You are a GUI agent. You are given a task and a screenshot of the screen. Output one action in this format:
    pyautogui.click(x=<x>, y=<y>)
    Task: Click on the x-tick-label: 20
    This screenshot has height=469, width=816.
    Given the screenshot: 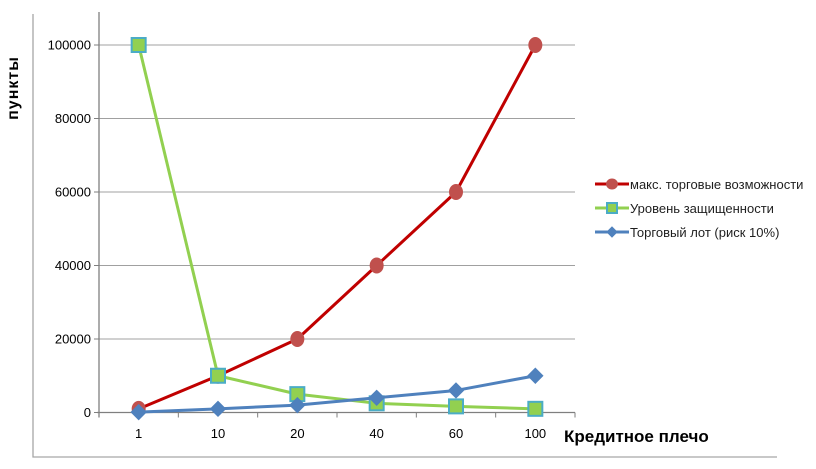 What is the action you would take?
    pyautogui.click(x=297, y=433)
    